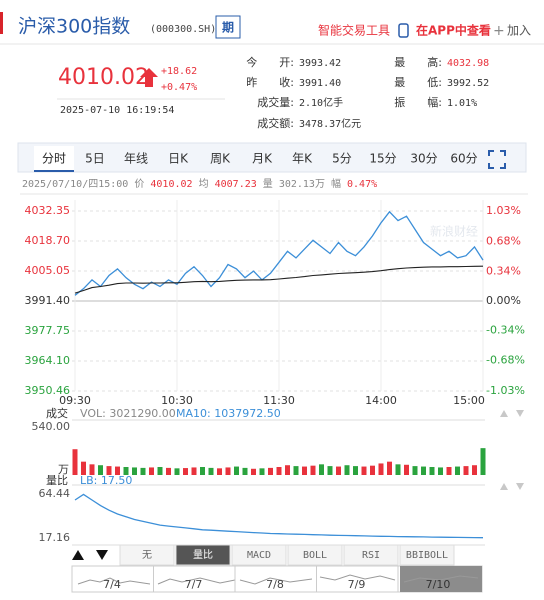  I want to click on tab: 年K, so click(302, 159).